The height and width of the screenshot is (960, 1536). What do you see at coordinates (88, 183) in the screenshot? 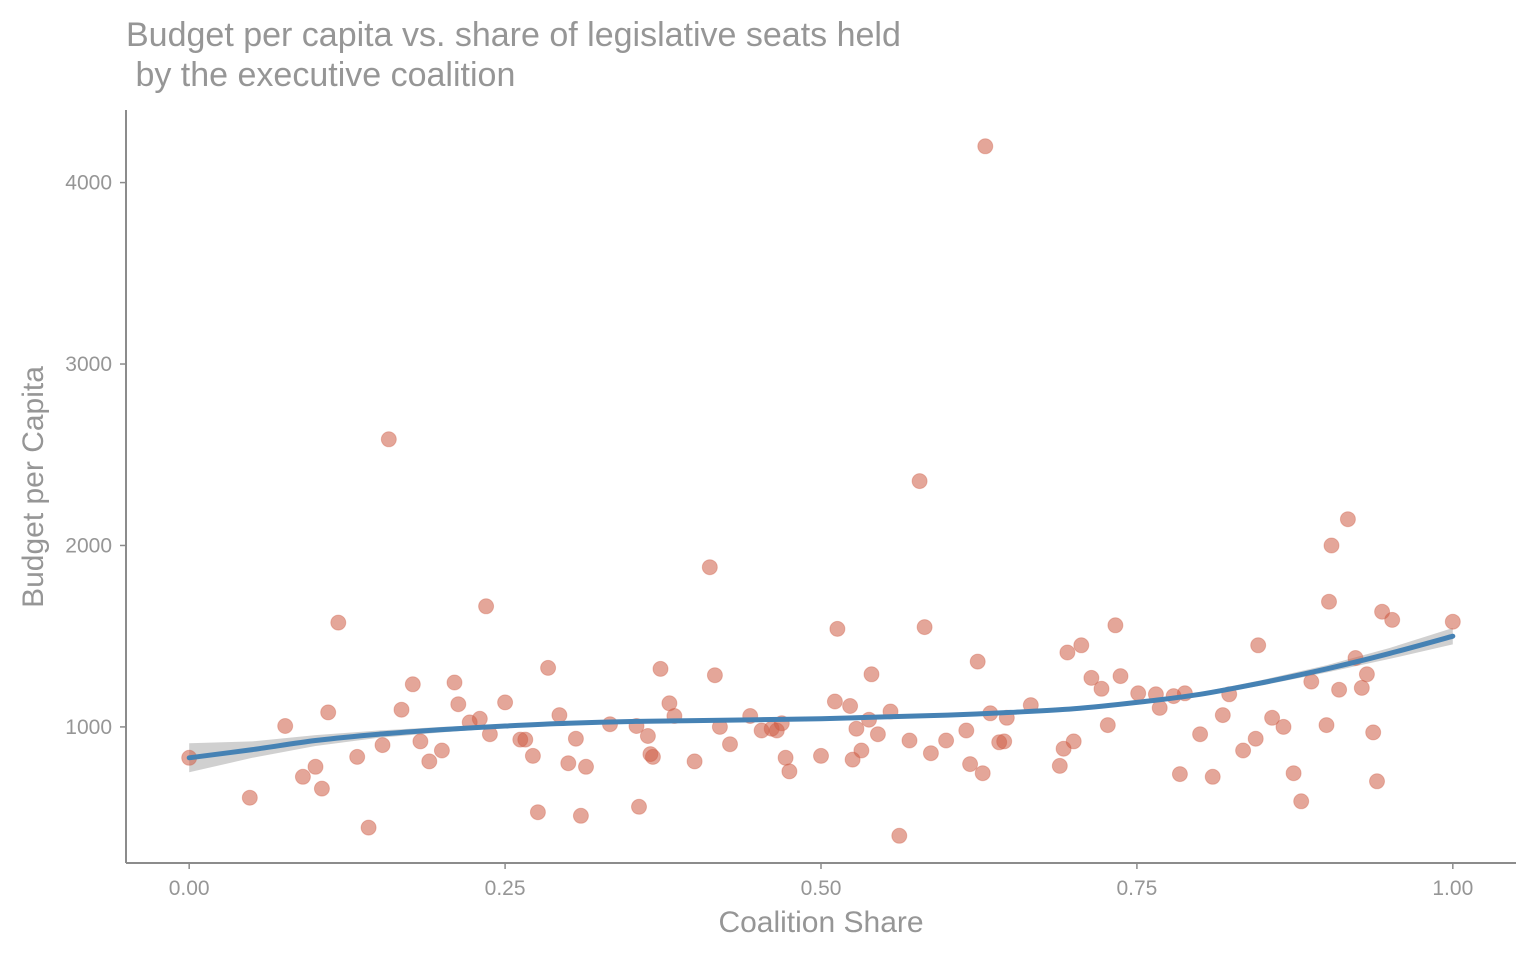
I see `y-tick-label: 4000` at bounding box center [88, 183].